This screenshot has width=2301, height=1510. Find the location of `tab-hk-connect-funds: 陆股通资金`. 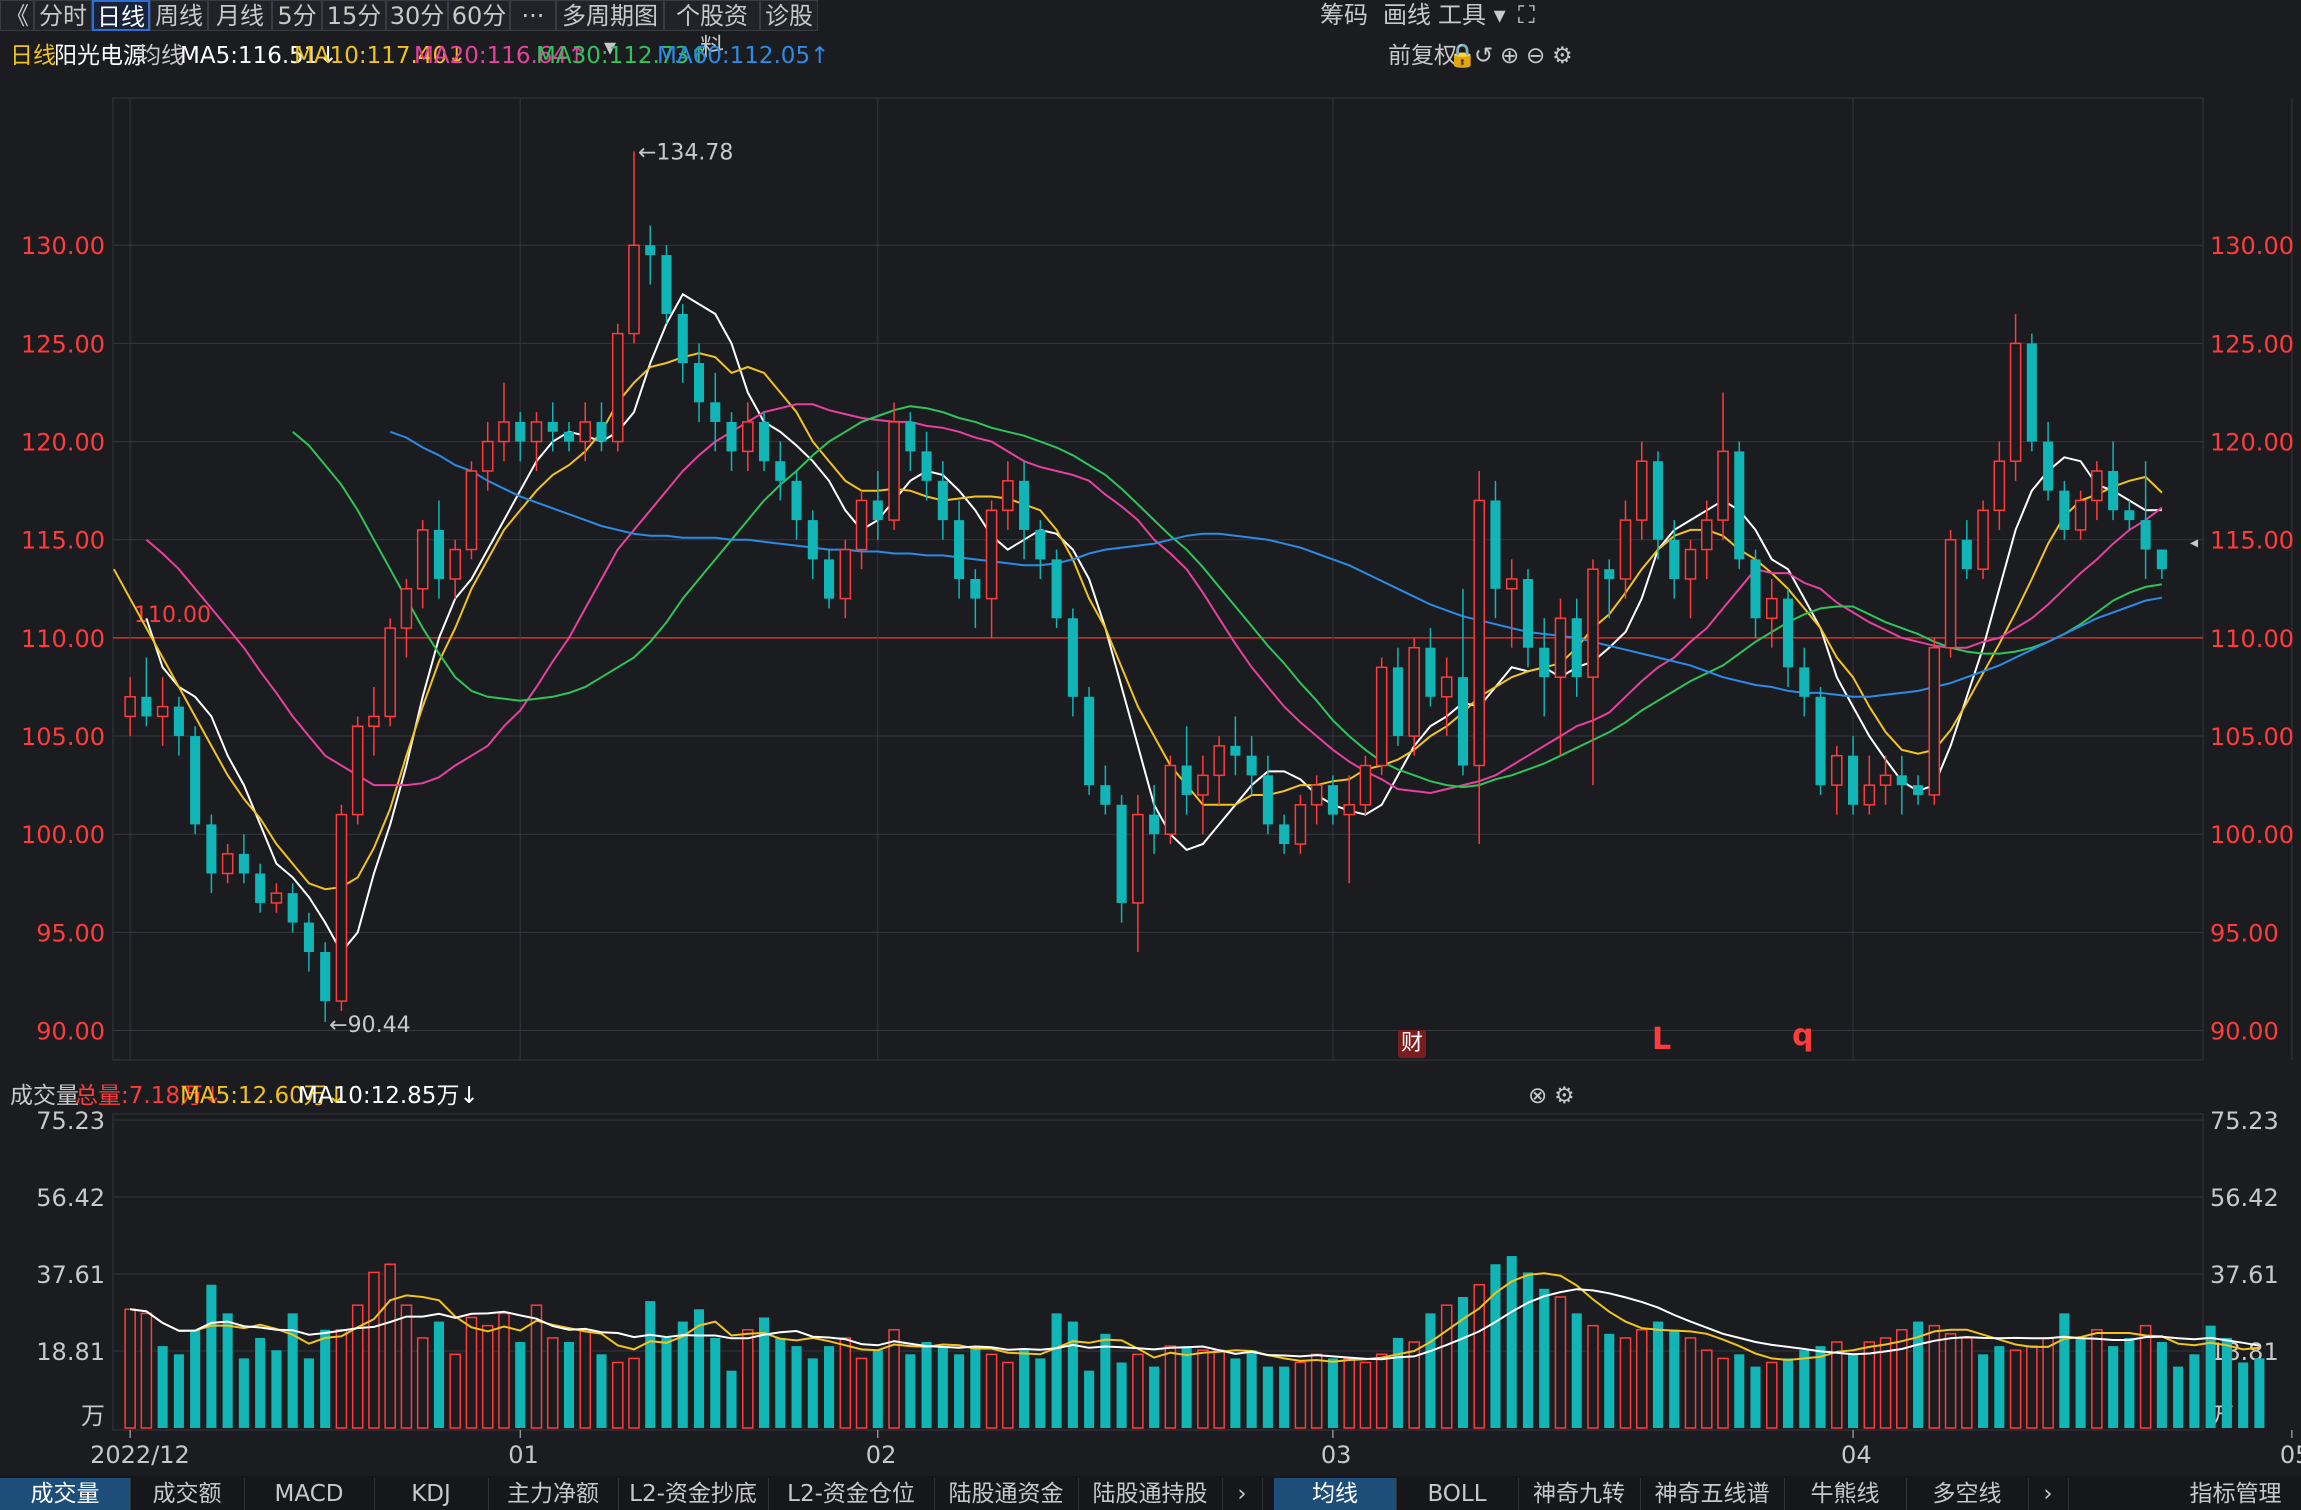

tab-hk-connect-funds: 陆股通资金 is located at coordinates (1006, 1494).